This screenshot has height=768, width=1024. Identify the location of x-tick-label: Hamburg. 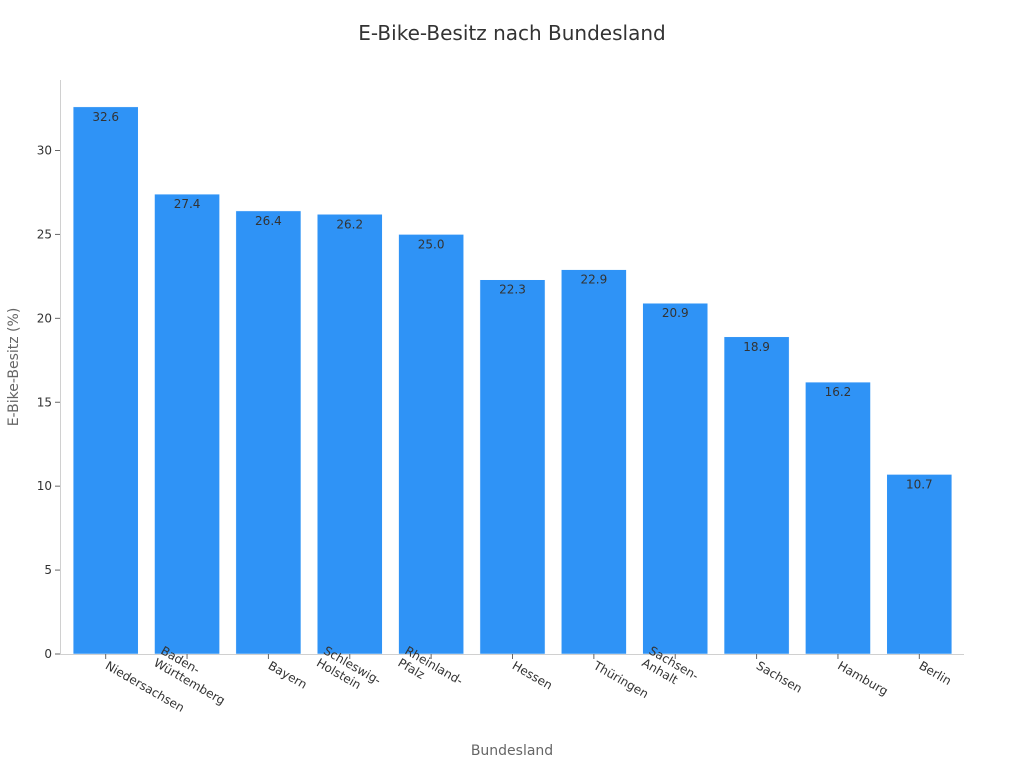
(862, 678).